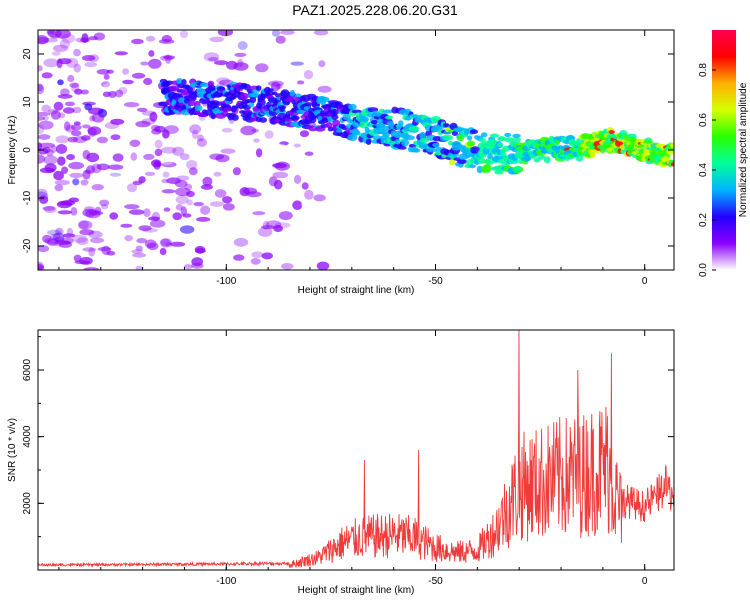 The height and width of the screenshot is (600, 750). I want to click on x-tick-label: -50, so click(435, 581).